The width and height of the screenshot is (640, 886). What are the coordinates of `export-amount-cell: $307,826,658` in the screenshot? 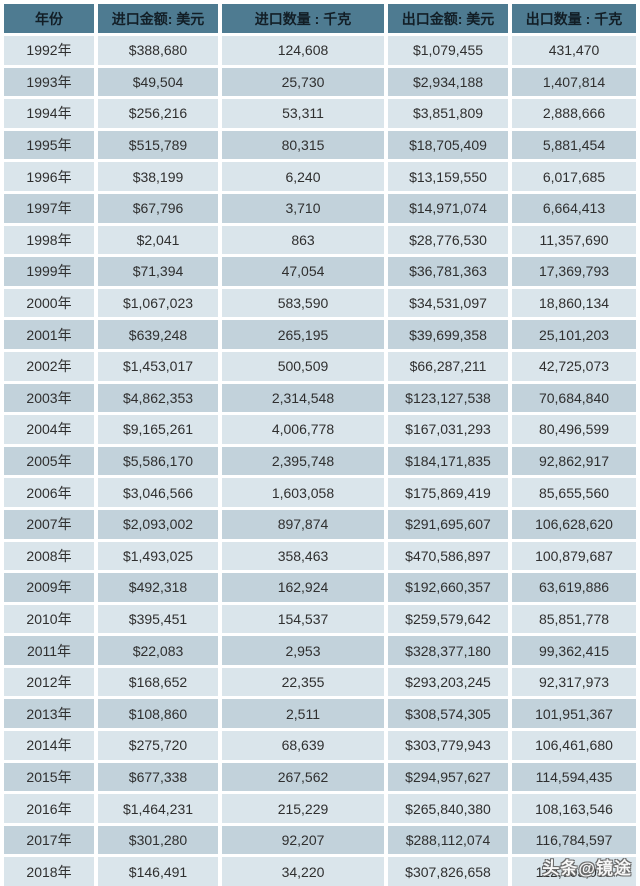 It's located at (448, 871).